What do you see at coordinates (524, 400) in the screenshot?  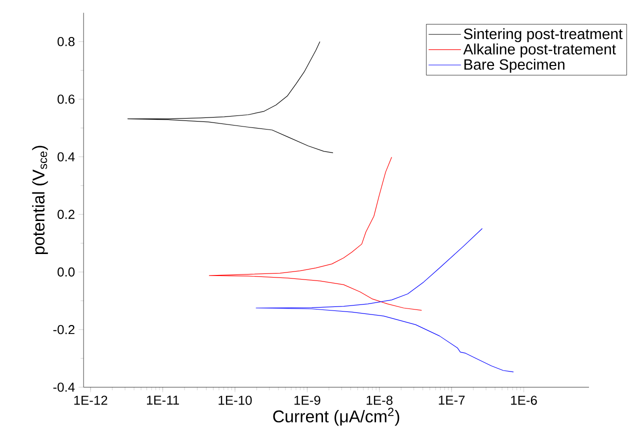 I see `x-tick-label: 1E-6` at bounding box center [524, 400].